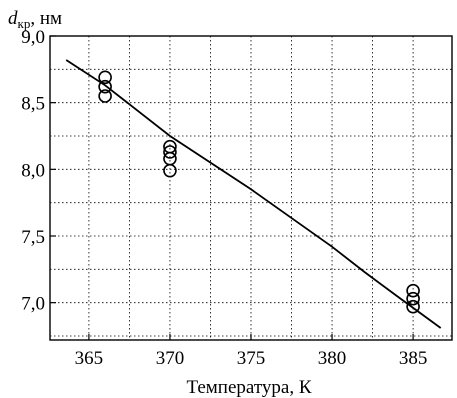 This screenshot has width=457, height=398. I want to click on x-axis-label: Температура, К, so click(248, 387).